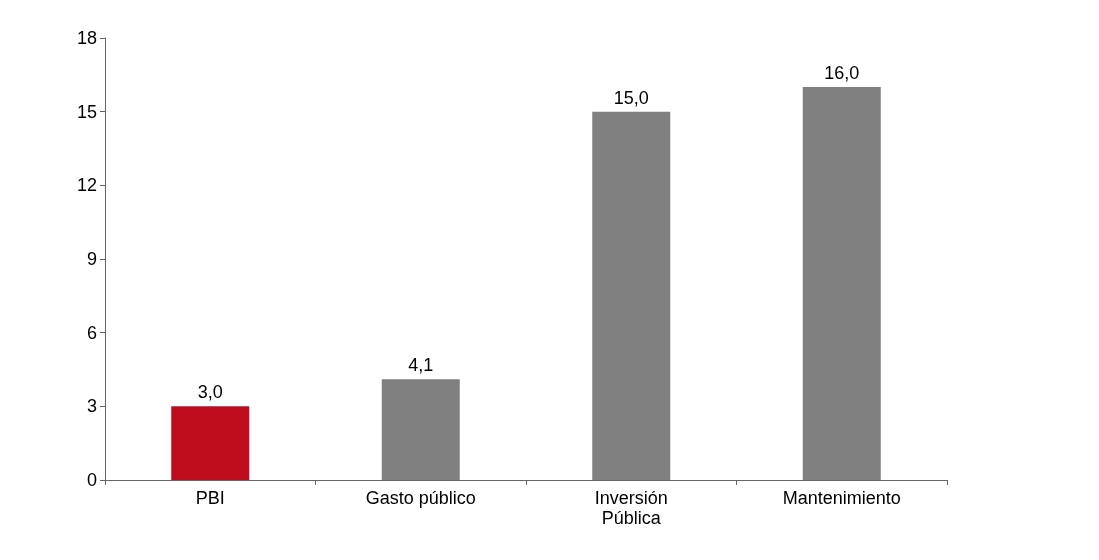 Image resolution: width=1099 pixels, height=560 pixels. Describe the element at coordinates (210, 392) in the screenshot. I see `data-label: 3,0` at that location.